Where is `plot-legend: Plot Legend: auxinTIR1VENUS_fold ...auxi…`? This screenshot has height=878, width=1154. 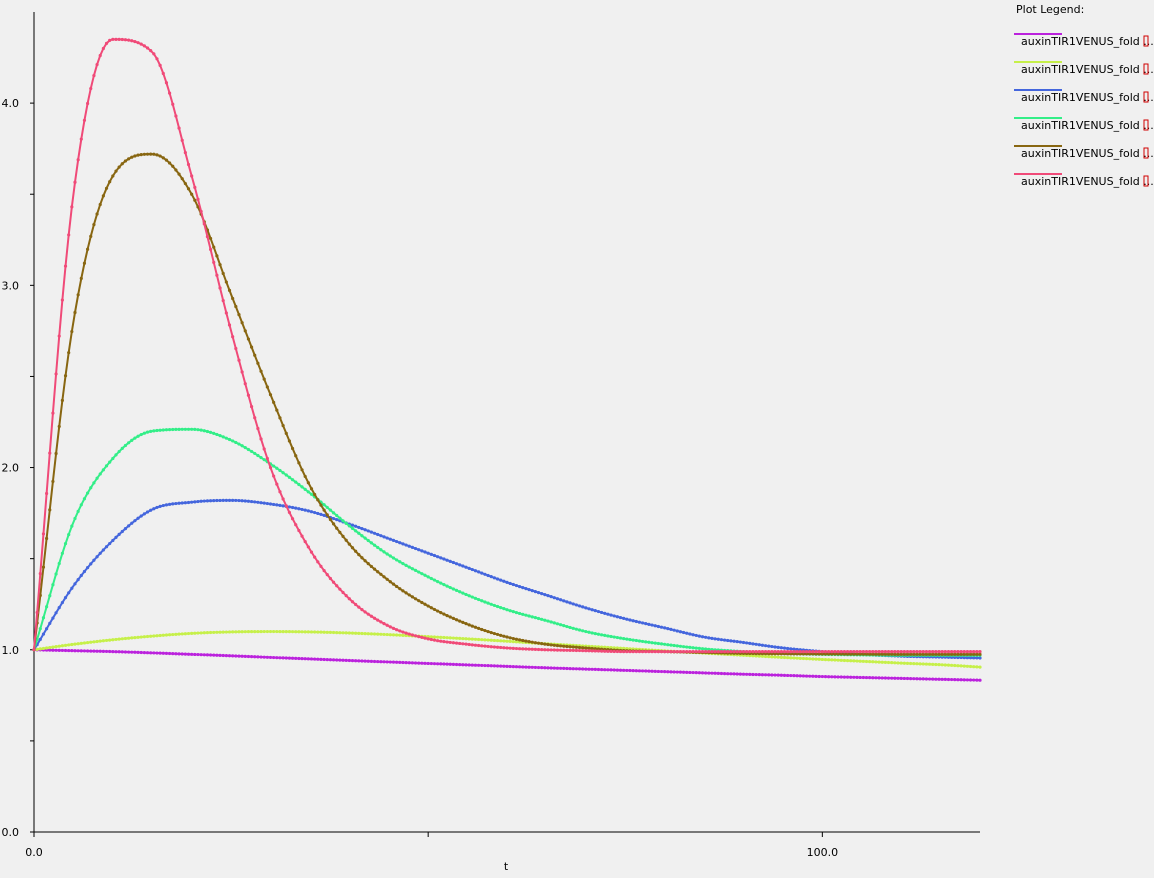 plot-legend: Plot Legend: auxinTIR1VENUS_fold ...auxi… is located at coordinates (1084, 95).